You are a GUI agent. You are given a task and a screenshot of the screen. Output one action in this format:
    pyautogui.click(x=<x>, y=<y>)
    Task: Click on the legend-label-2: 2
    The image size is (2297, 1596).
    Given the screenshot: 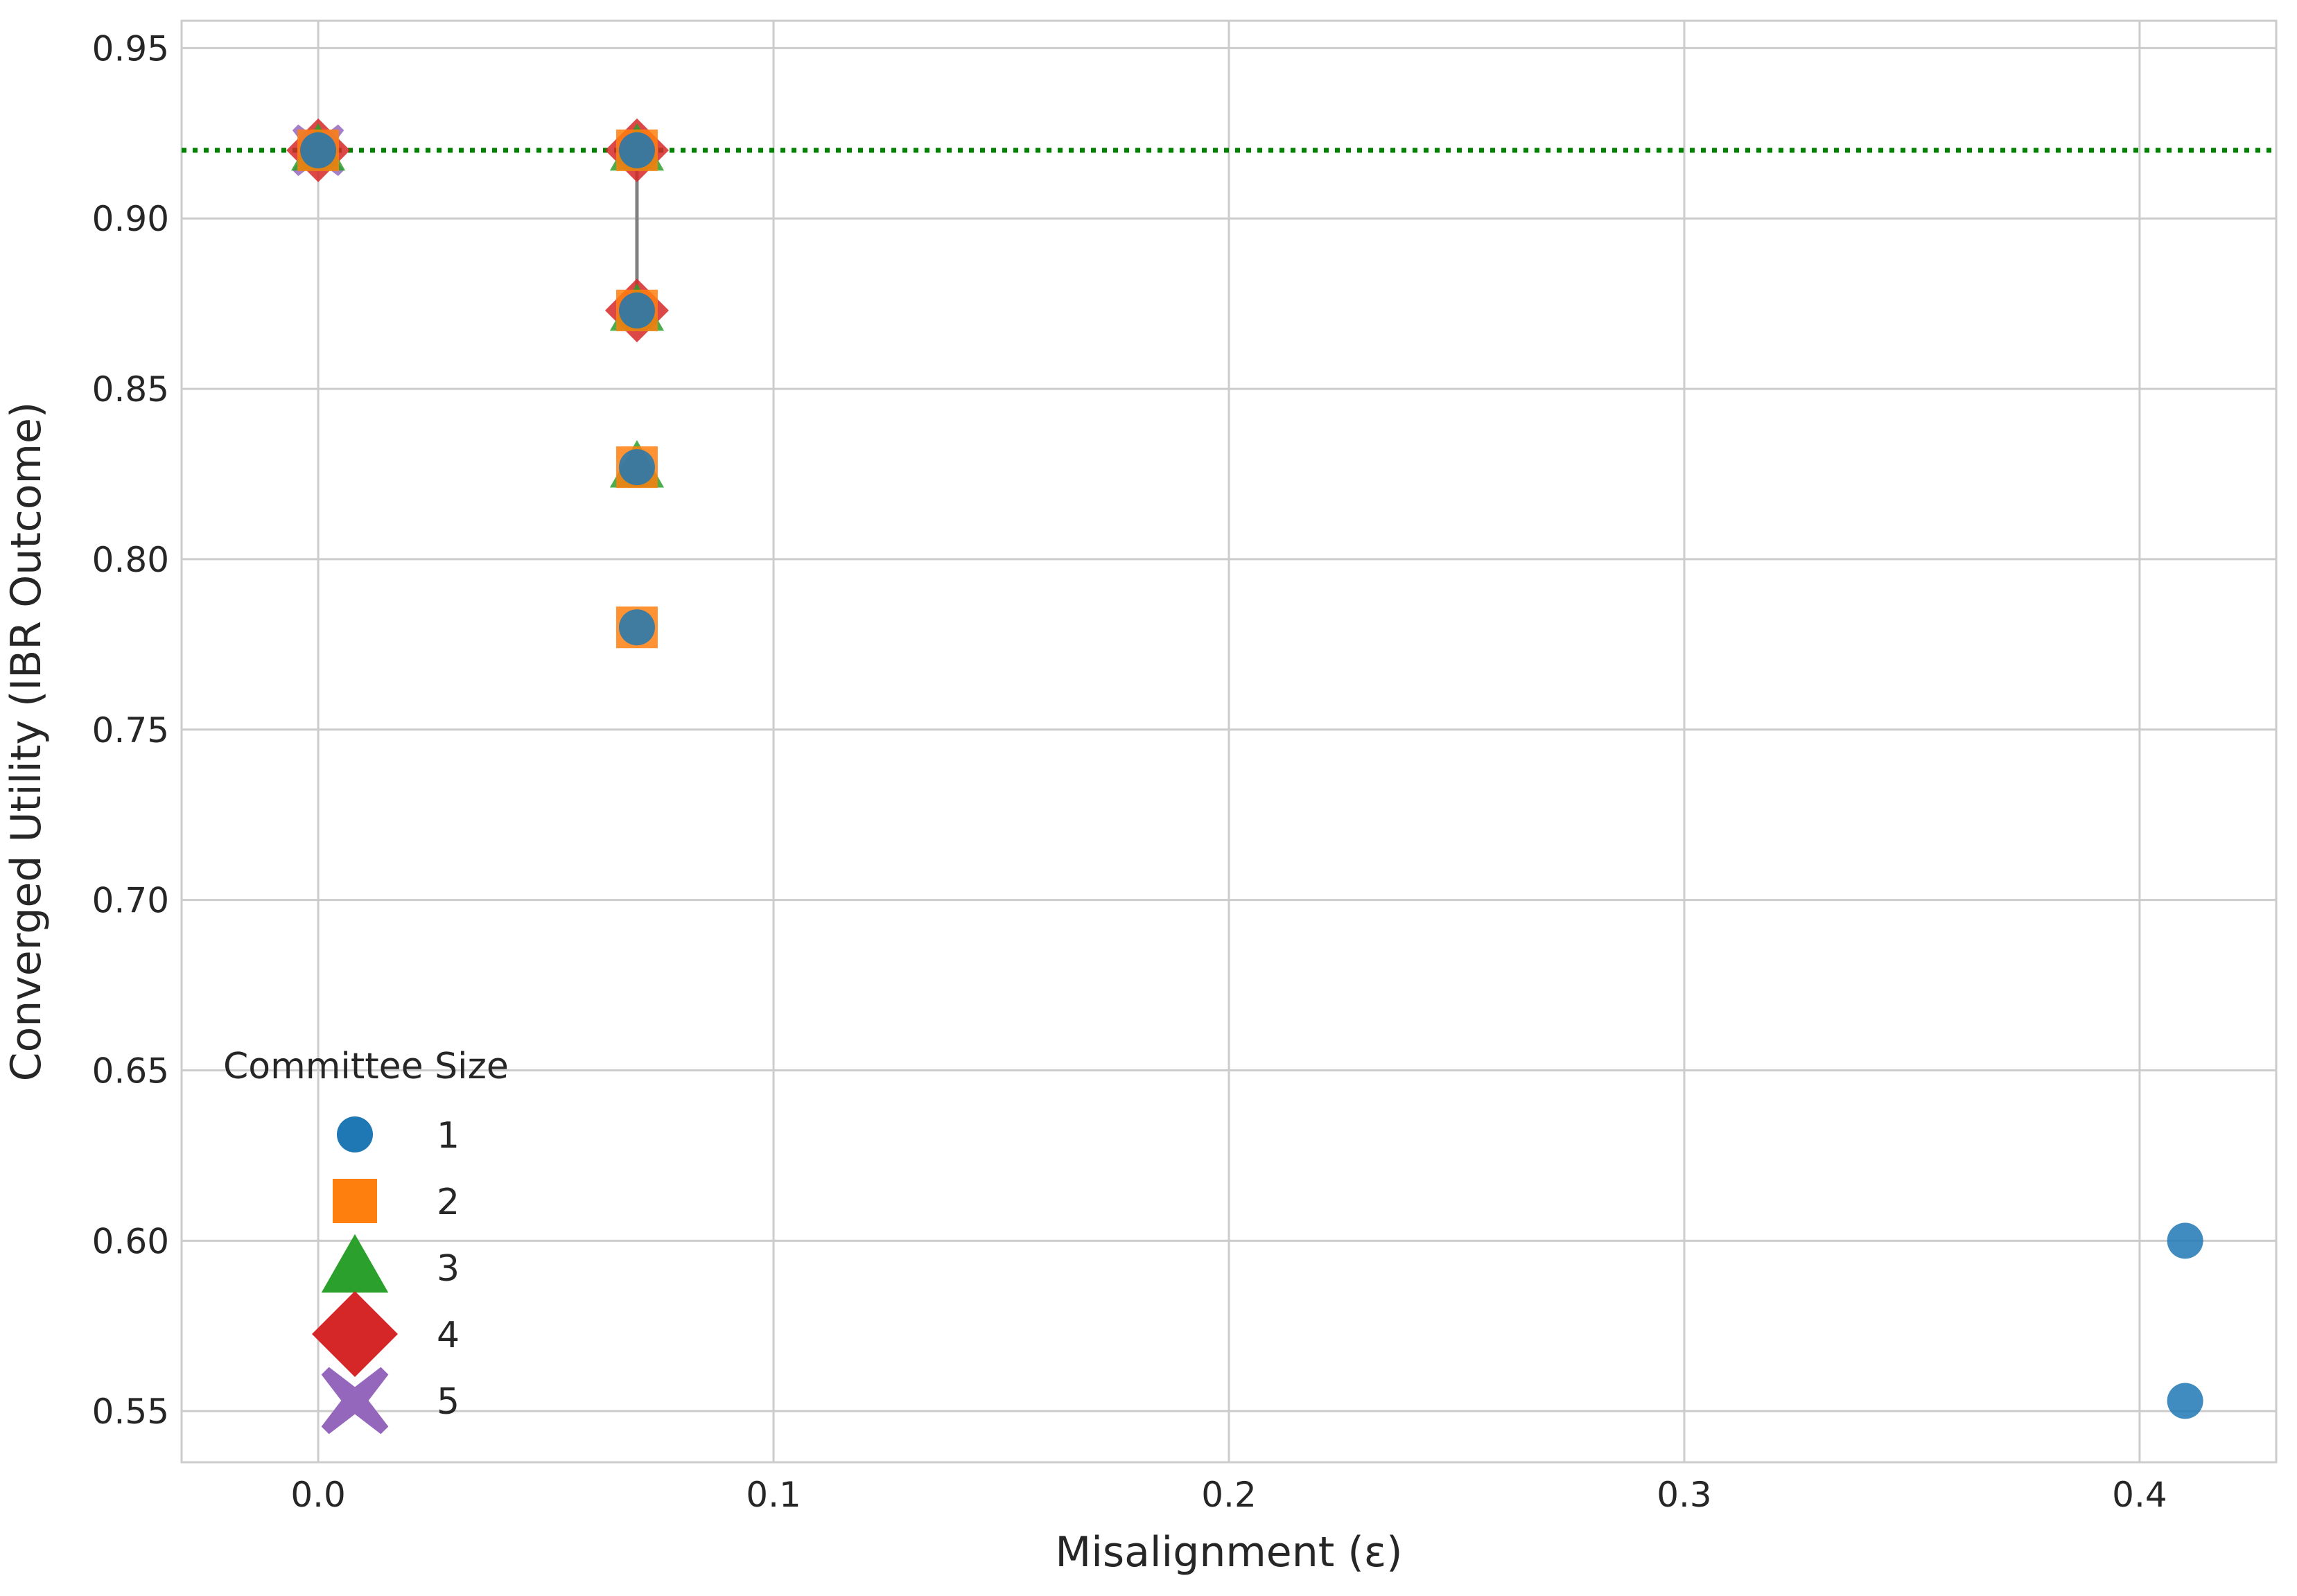 What is the action you would take?
    pyautogui.click(x=448, y=1202)
    